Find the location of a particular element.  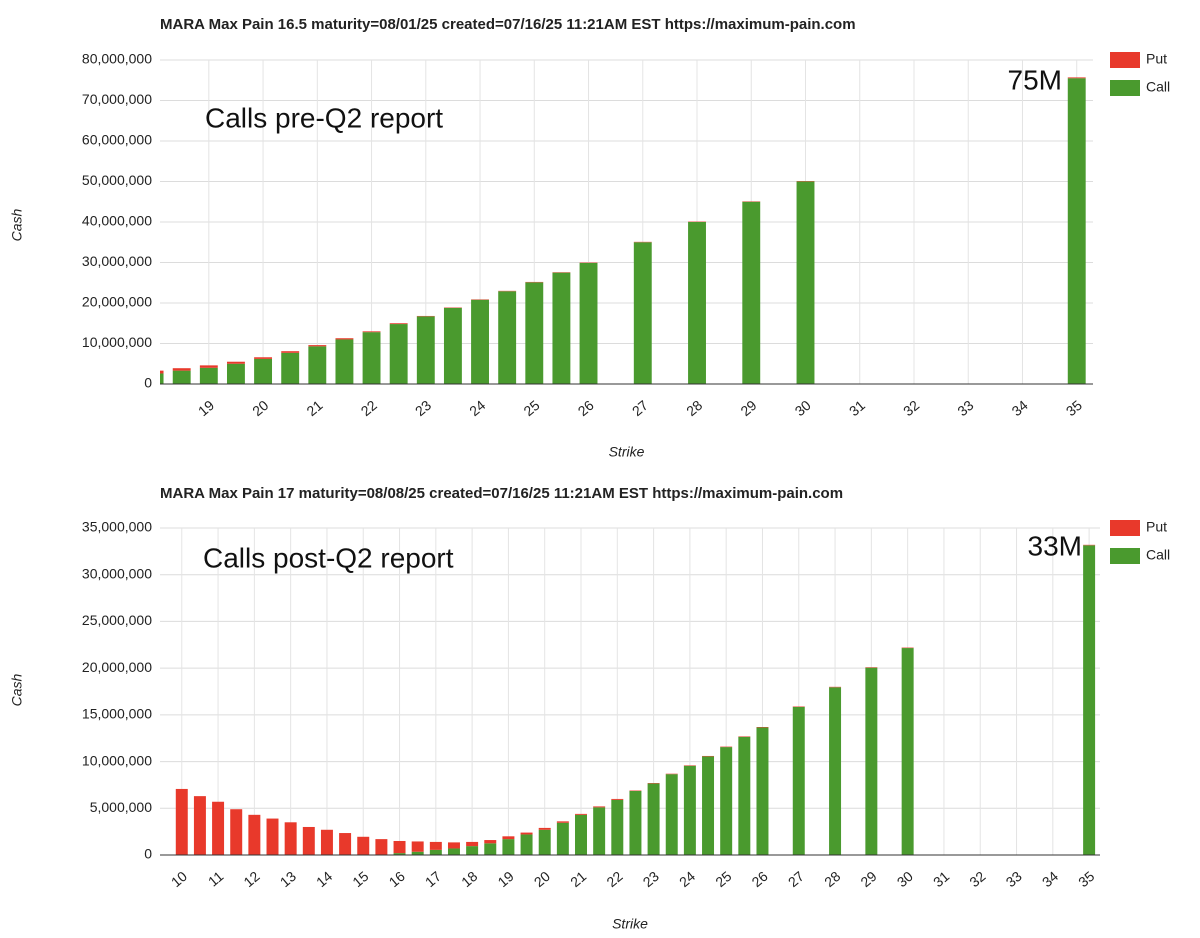

y-tick-label: 50,000,000 is located at coordinates (117, 180).